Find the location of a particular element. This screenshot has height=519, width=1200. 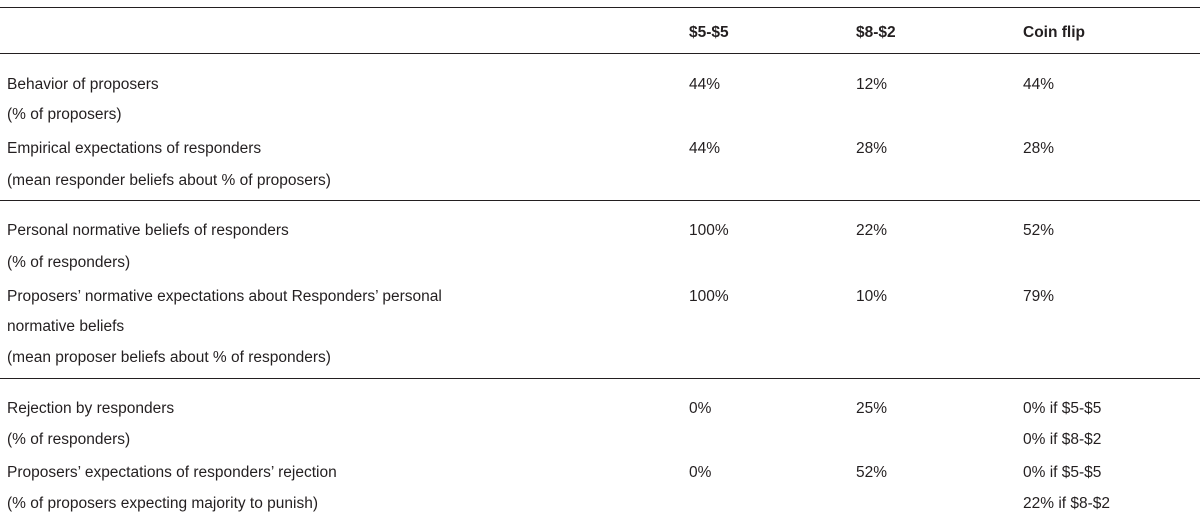

cell-8-2: 10% is located at coordinates (872, 296).